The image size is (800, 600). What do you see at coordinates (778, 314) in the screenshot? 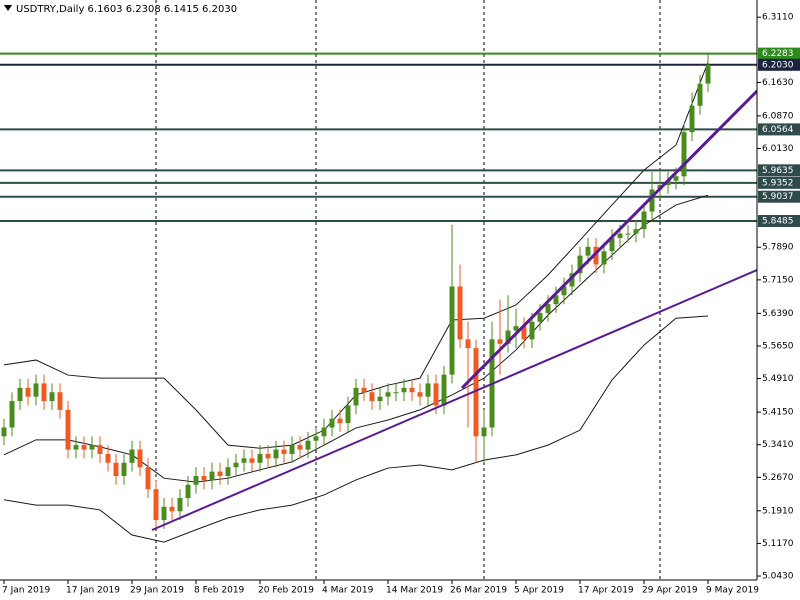
I see `y-tick-label: 5.6390` at bounding box center [778, 314].